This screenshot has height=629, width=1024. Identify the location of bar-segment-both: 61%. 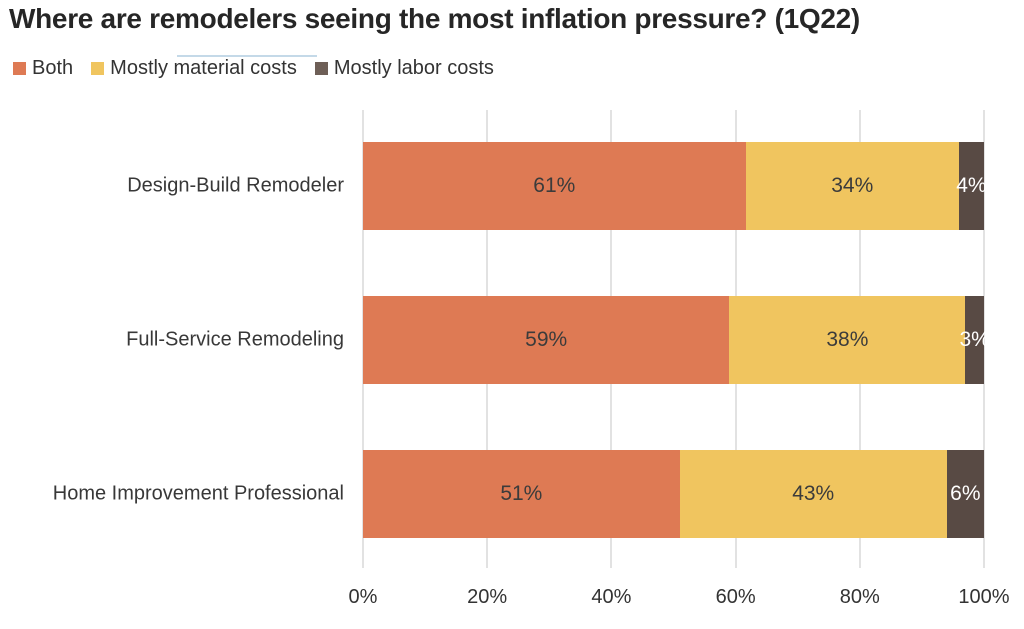
(554, 186).